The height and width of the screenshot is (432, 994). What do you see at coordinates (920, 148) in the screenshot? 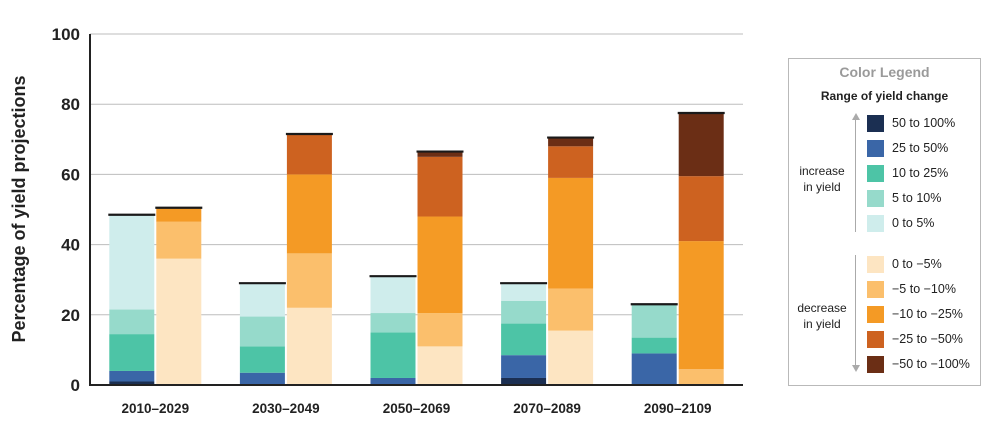
I see `legend-label: 25 to 50%` at bounding box center [920, 148].